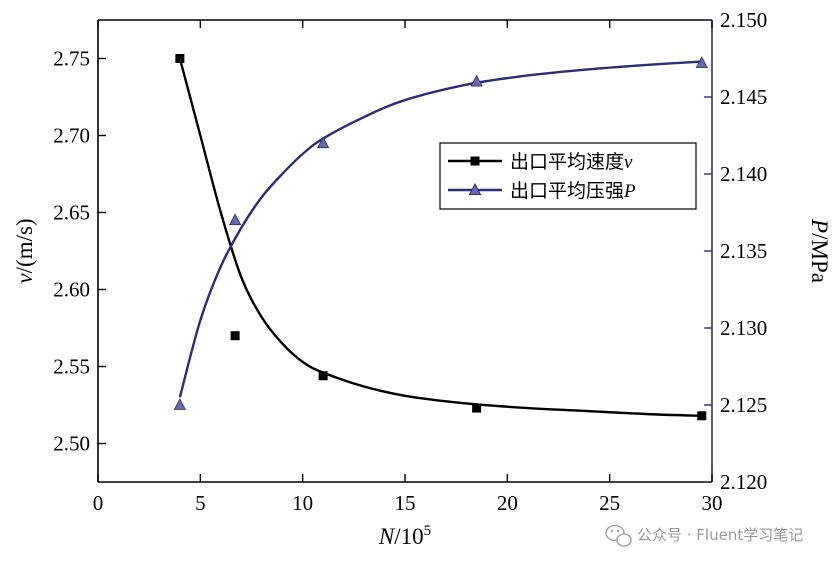  What do you see at coordinates (428, 531) in the screenshot?
I see `x-axis-title-superscript: 5` at bounding box center [428, 531].